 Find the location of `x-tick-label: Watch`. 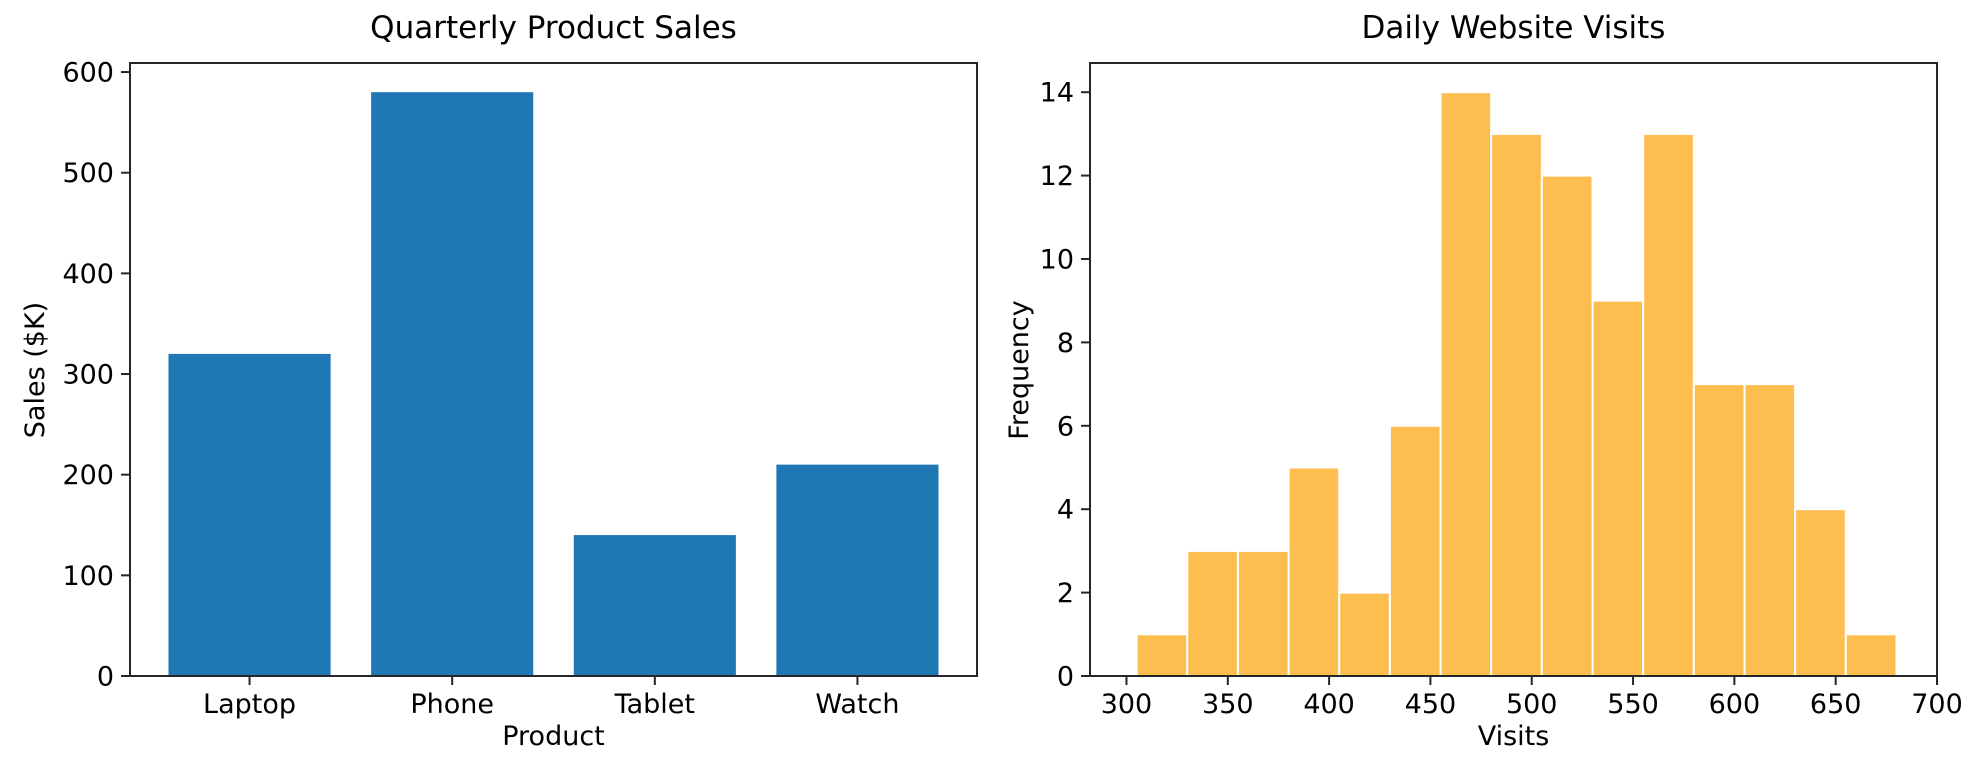

x-tick-label: Watch is located at coordinates (857, 704).